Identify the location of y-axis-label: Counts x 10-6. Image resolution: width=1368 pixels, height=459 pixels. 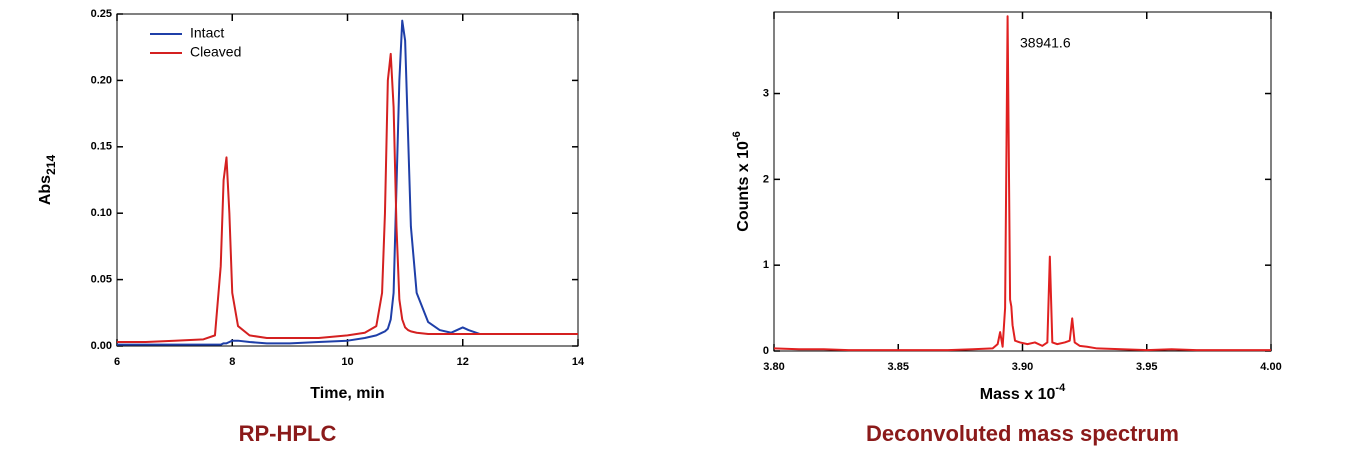
(741, 181).